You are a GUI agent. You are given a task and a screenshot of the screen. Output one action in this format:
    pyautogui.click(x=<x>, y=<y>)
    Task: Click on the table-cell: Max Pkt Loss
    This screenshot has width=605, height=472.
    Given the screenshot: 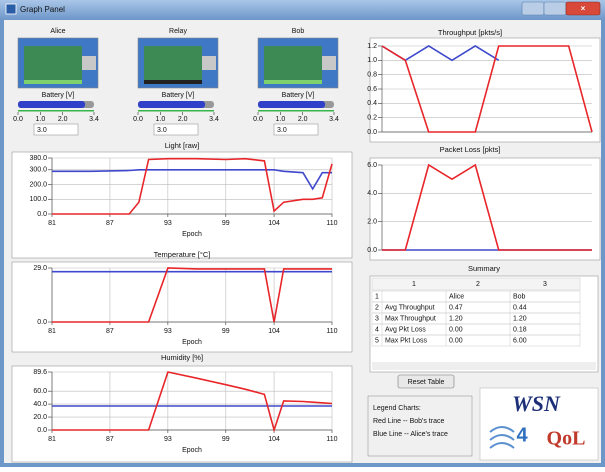 What is the action you would take?
    pyautogui.click(x=406, y=340)
    